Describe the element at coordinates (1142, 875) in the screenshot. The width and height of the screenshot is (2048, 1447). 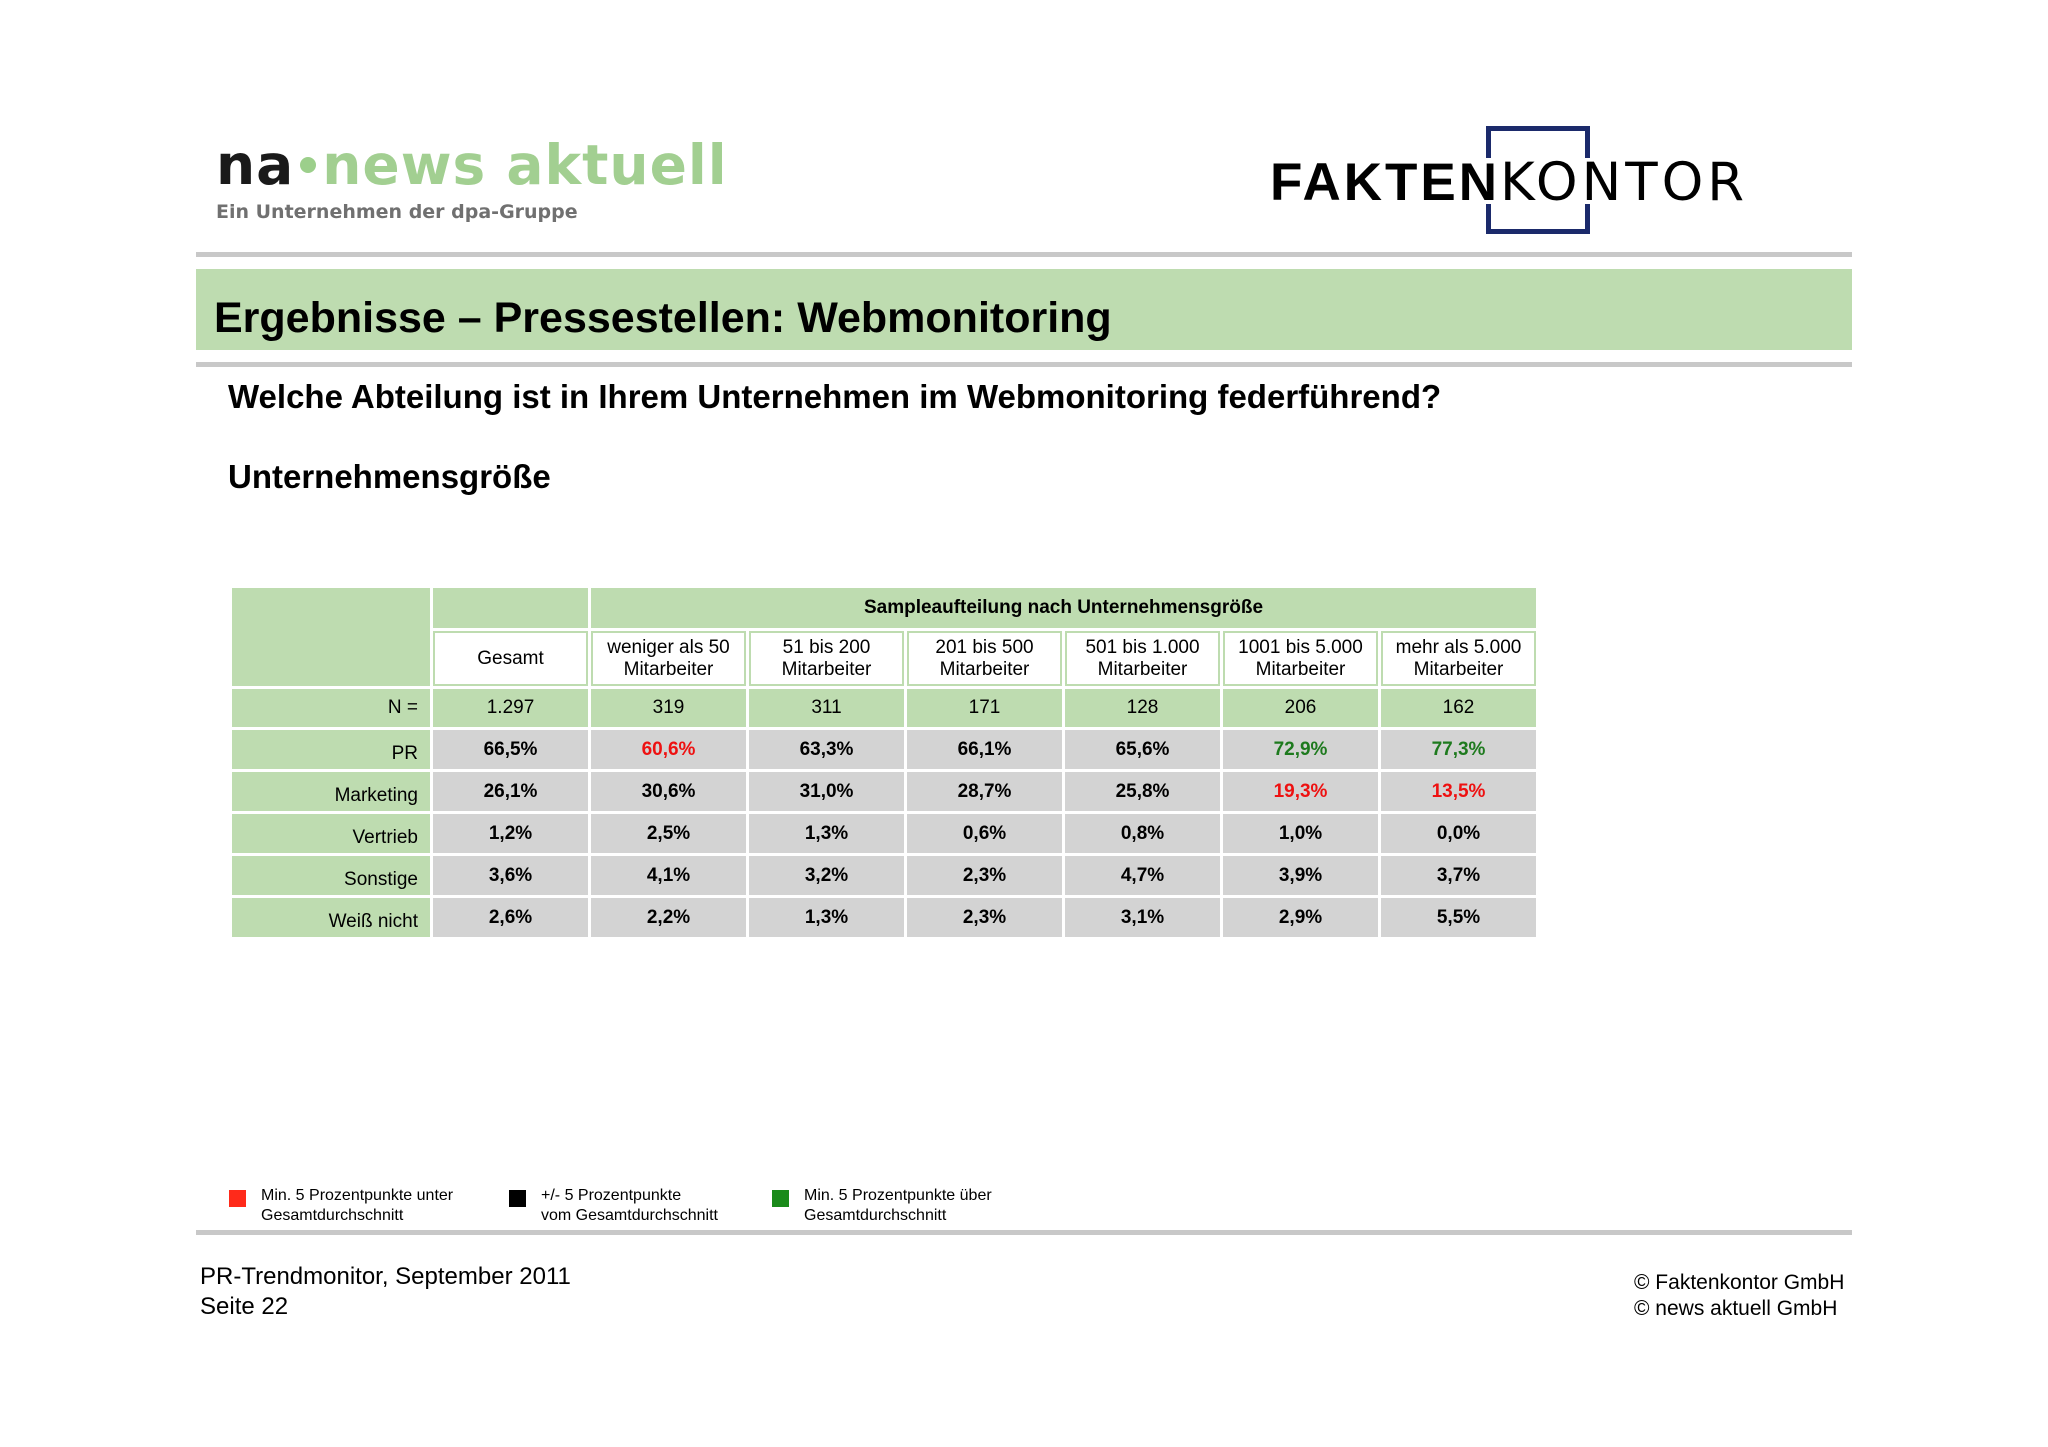
I see `value-cell: 4,7%` at that location.